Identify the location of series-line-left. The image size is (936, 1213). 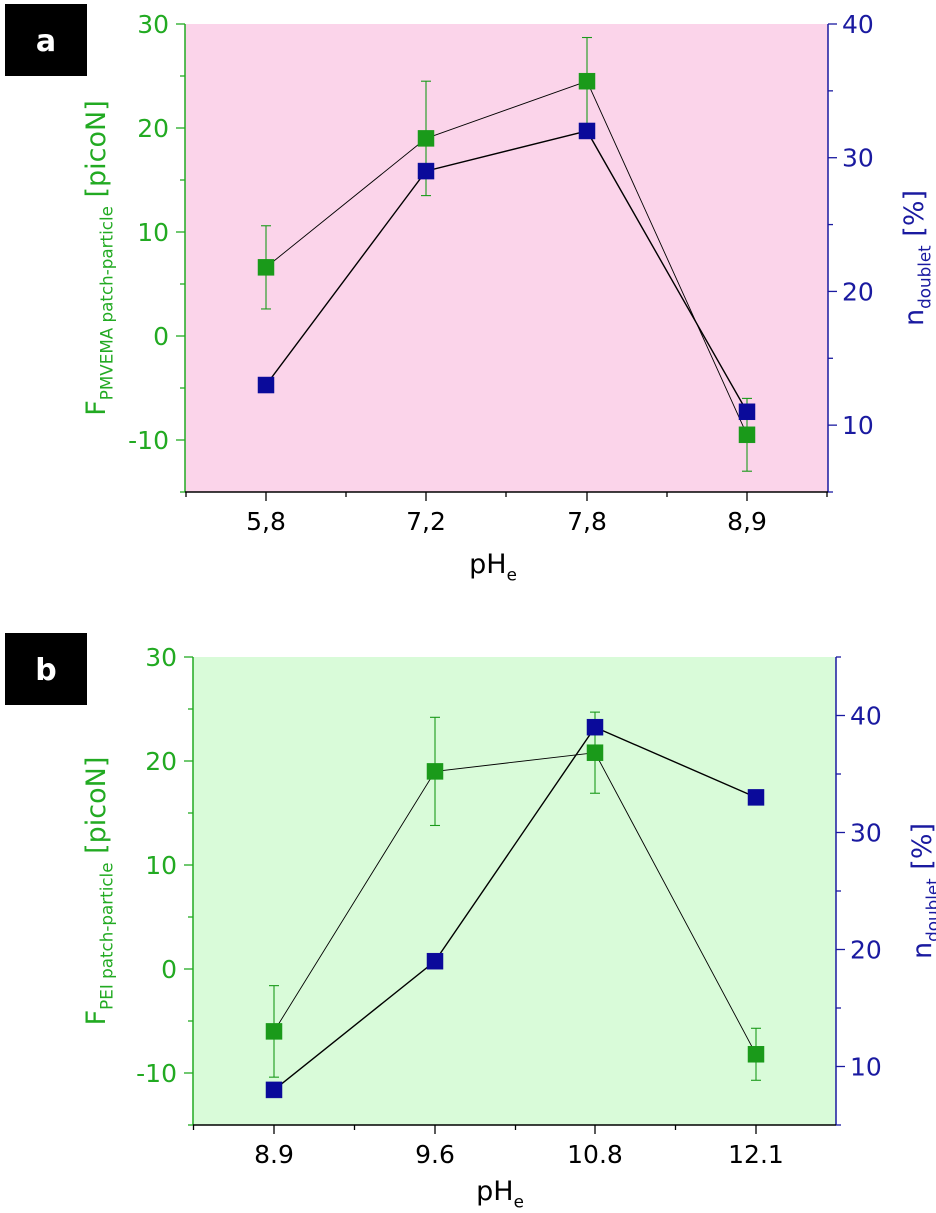
(515, 903).